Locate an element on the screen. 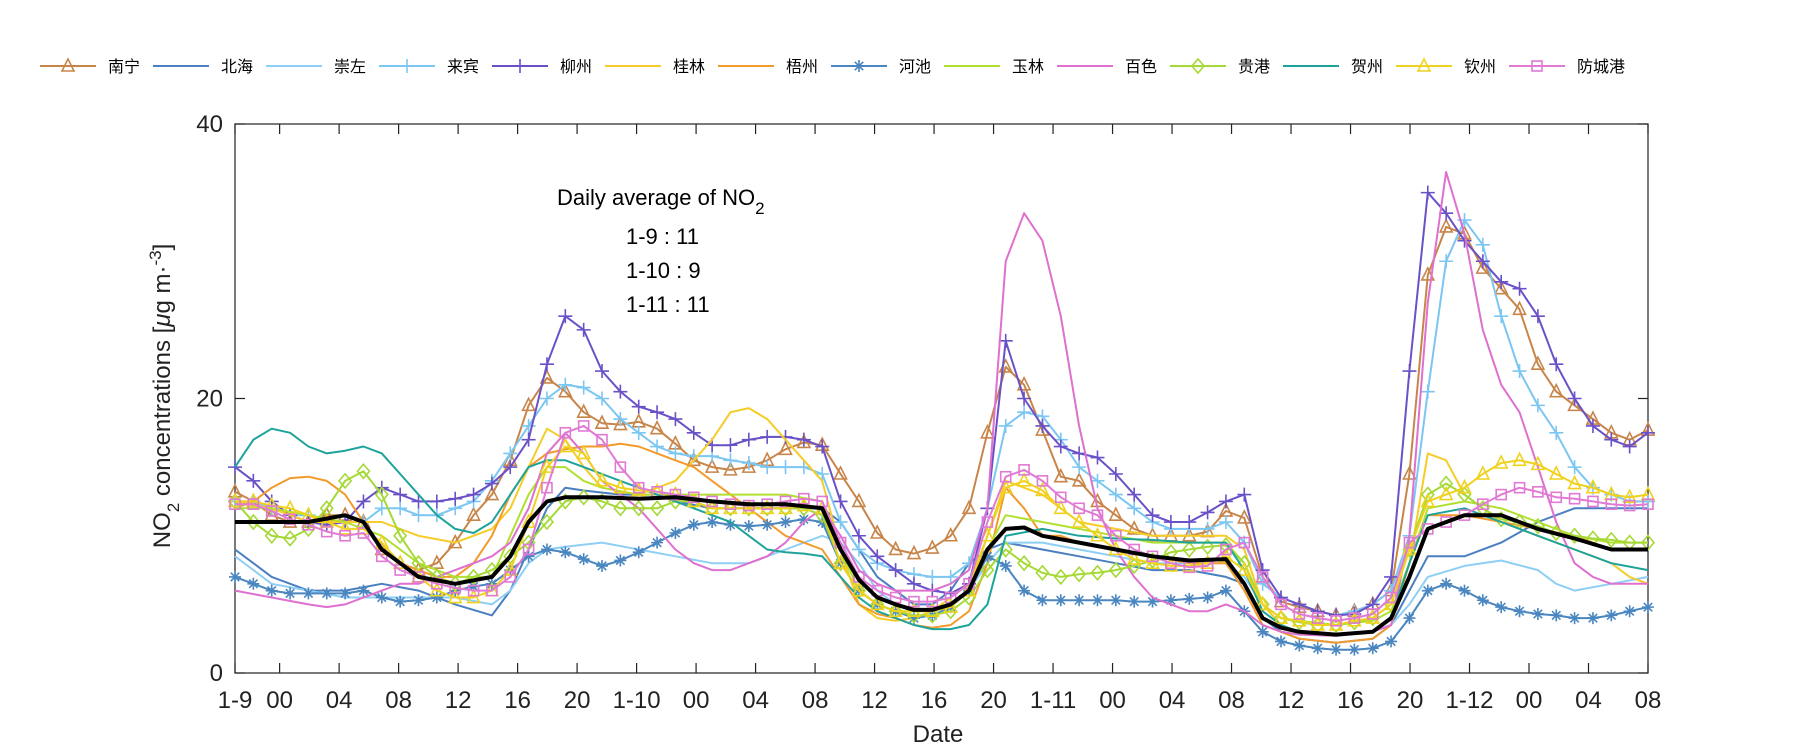 The width and height of the screenshot is (1800, 750). x-tick-label: 08 is located at coordinates (398, 700).